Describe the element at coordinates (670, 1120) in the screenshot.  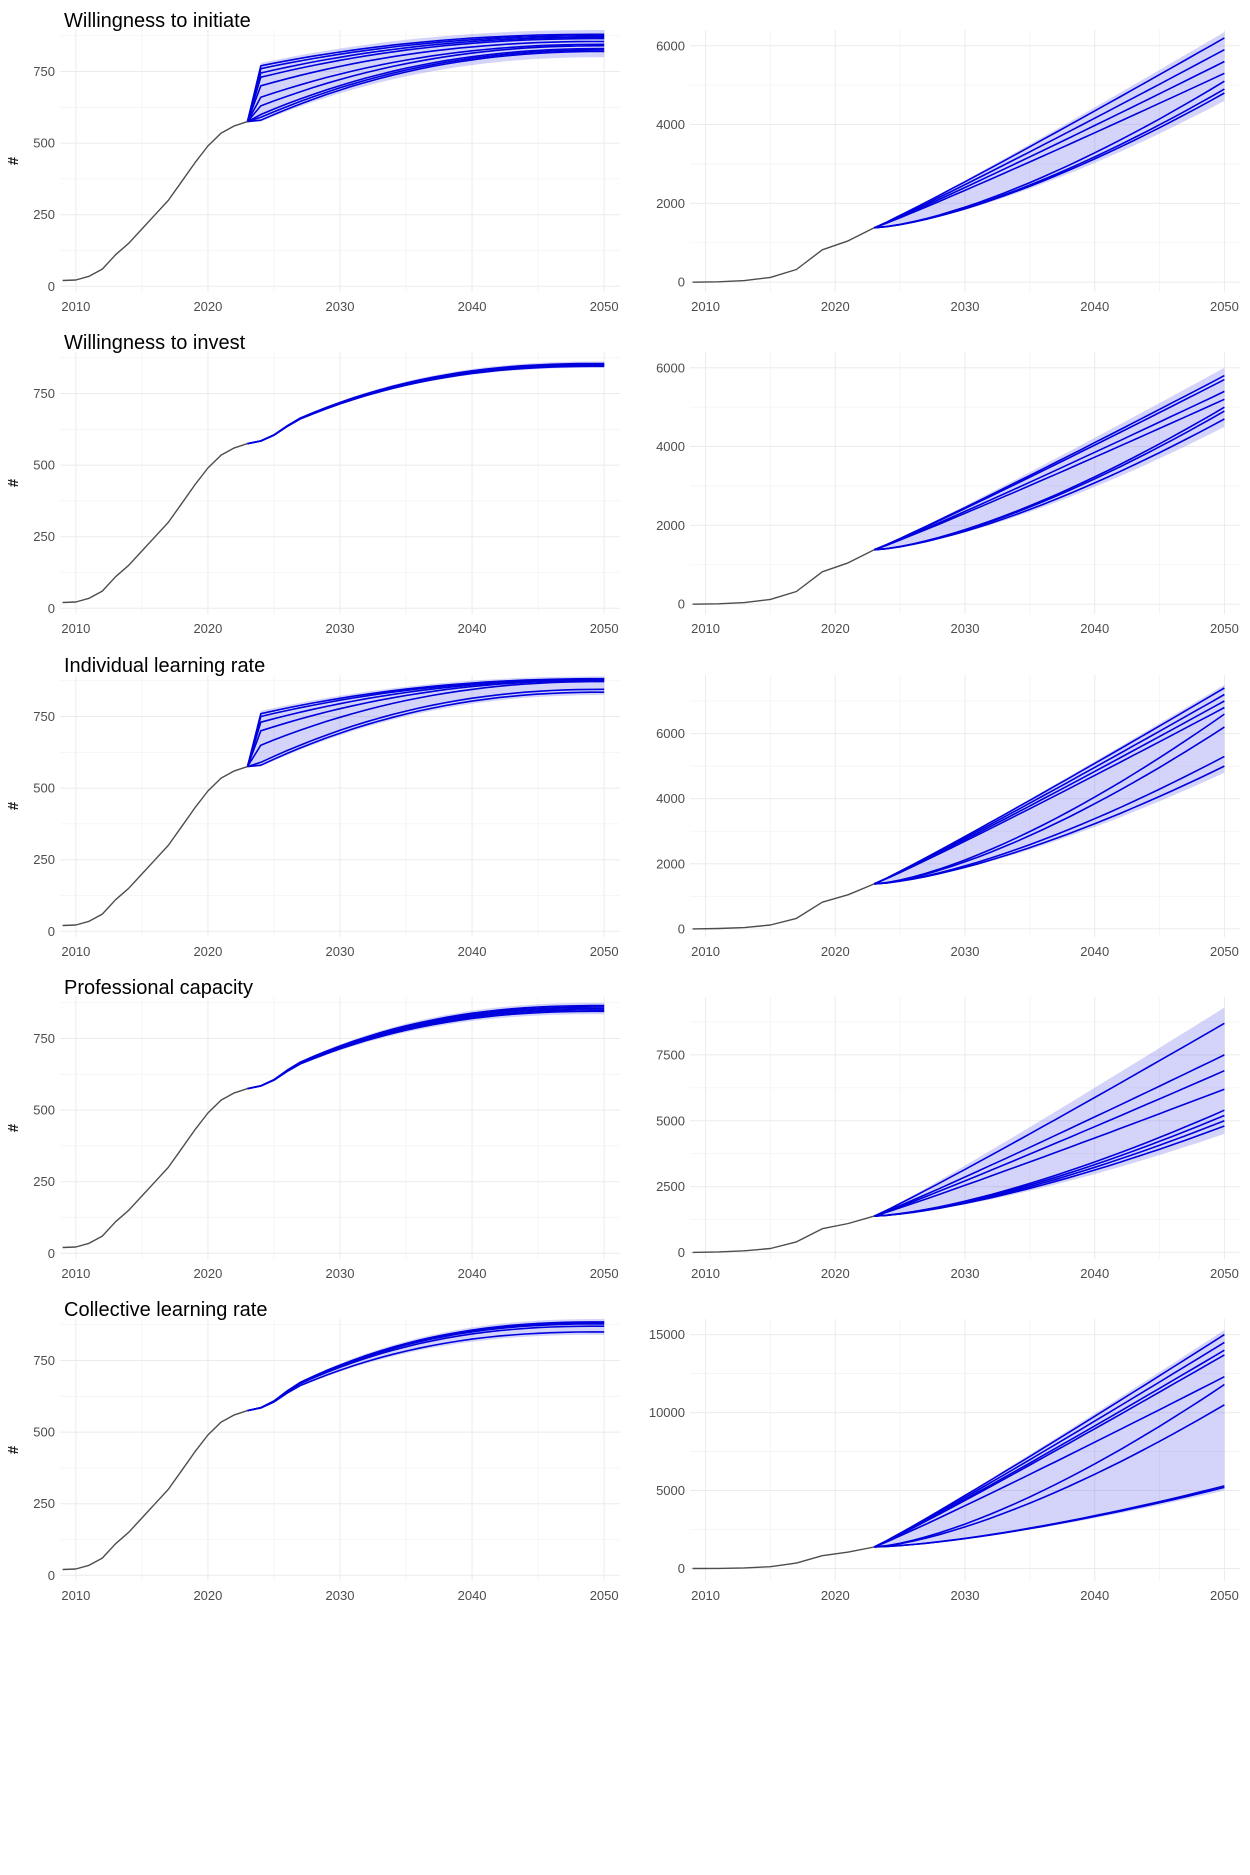
I see `y-tick-label: 5000` at that location.